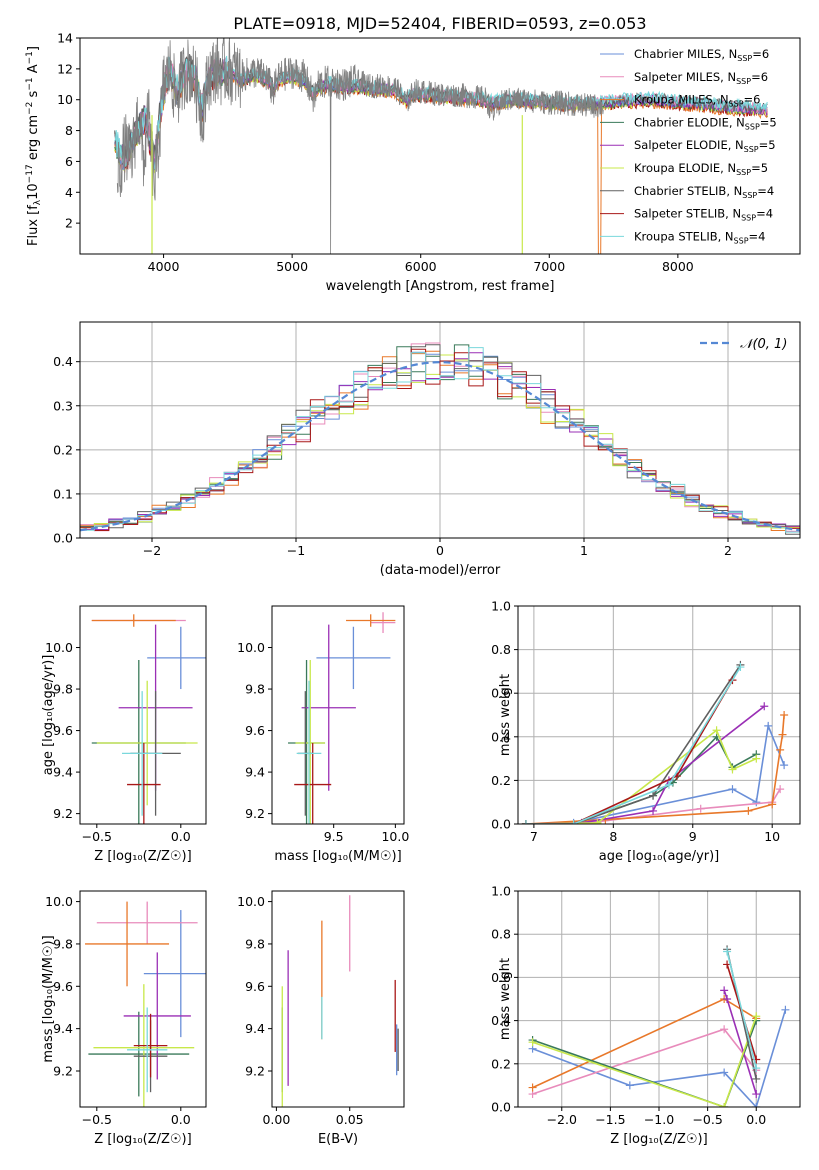  I want to click on legend-entry-salpeter_elodie: Salpeter ELODIE, NSSP=5, so click(705, 146).